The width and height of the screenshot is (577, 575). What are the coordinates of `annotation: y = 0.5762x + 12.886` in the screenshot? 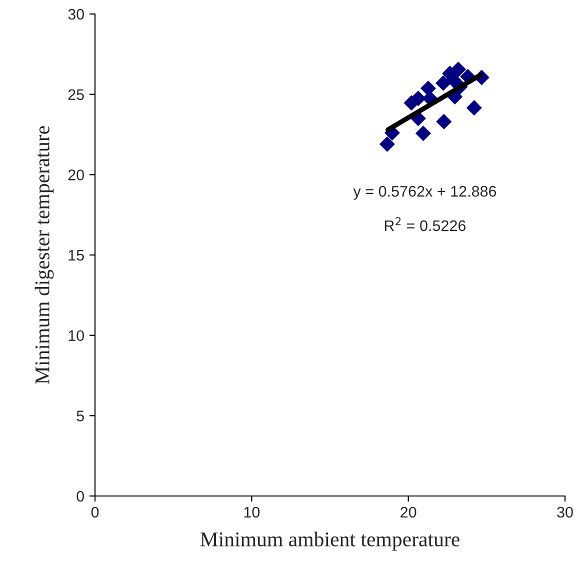 It's located at (424, 193).